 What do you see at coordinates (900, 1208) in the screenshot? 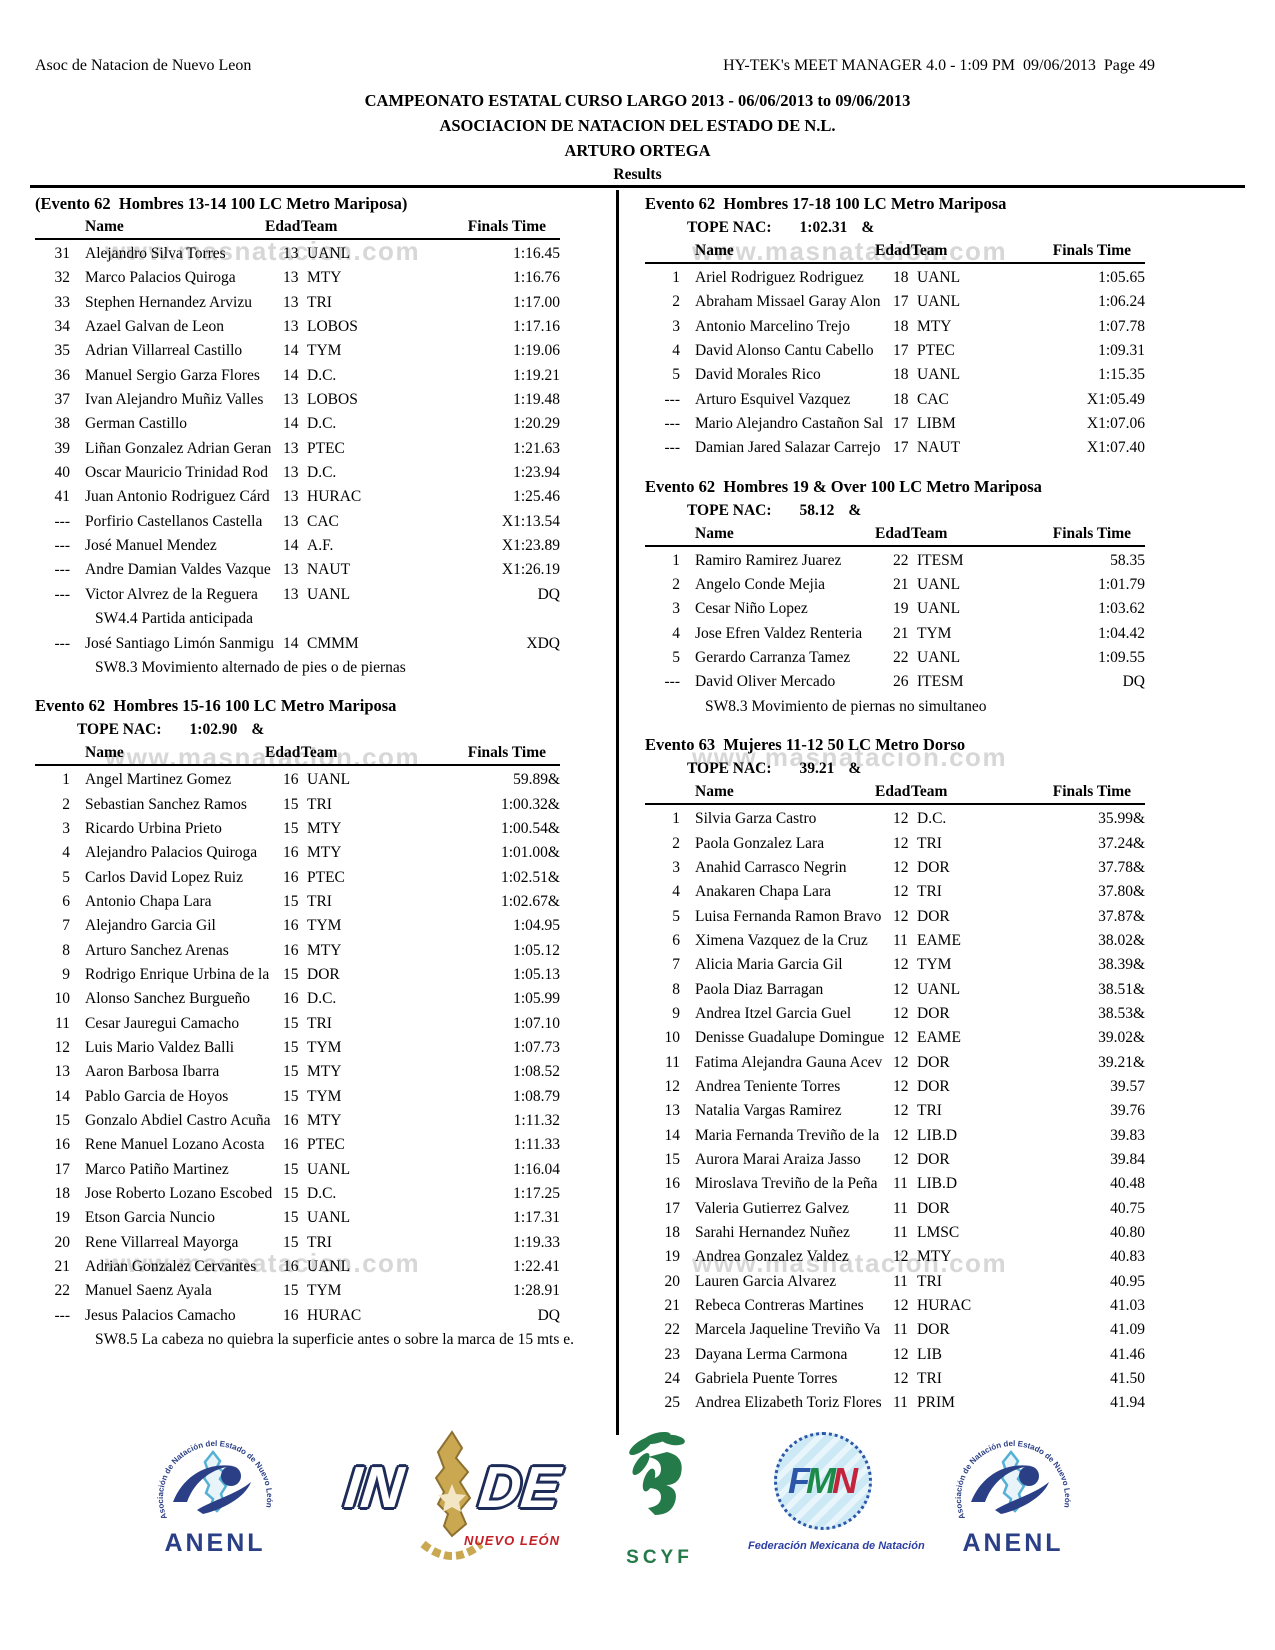
I see `age: 11` at bounding box center [900, 1208].